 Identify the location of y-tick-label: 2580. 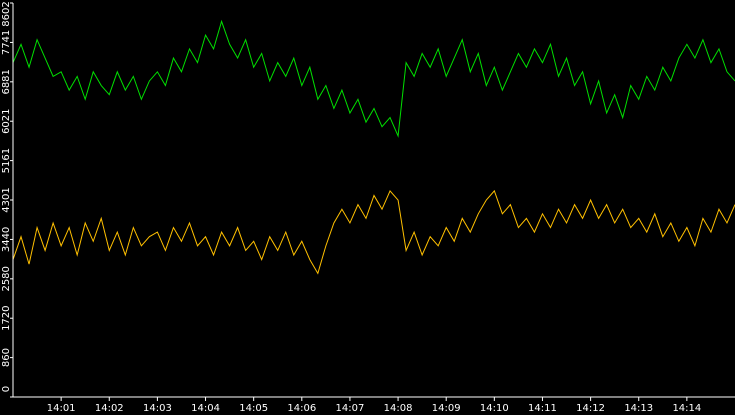
(6, 278).